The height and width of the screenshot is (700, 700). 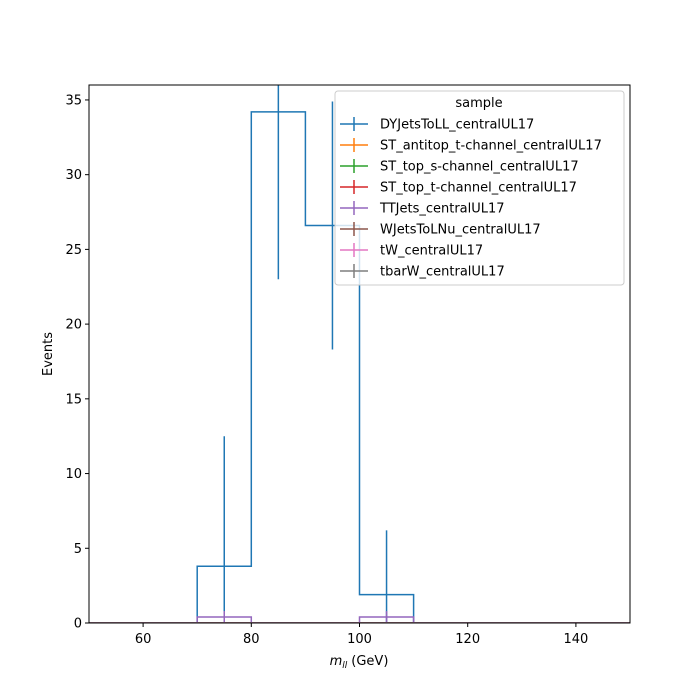 I want to click on y-axis: 0 5 10 15 20 25 30 35, so click(x=77, y=362).